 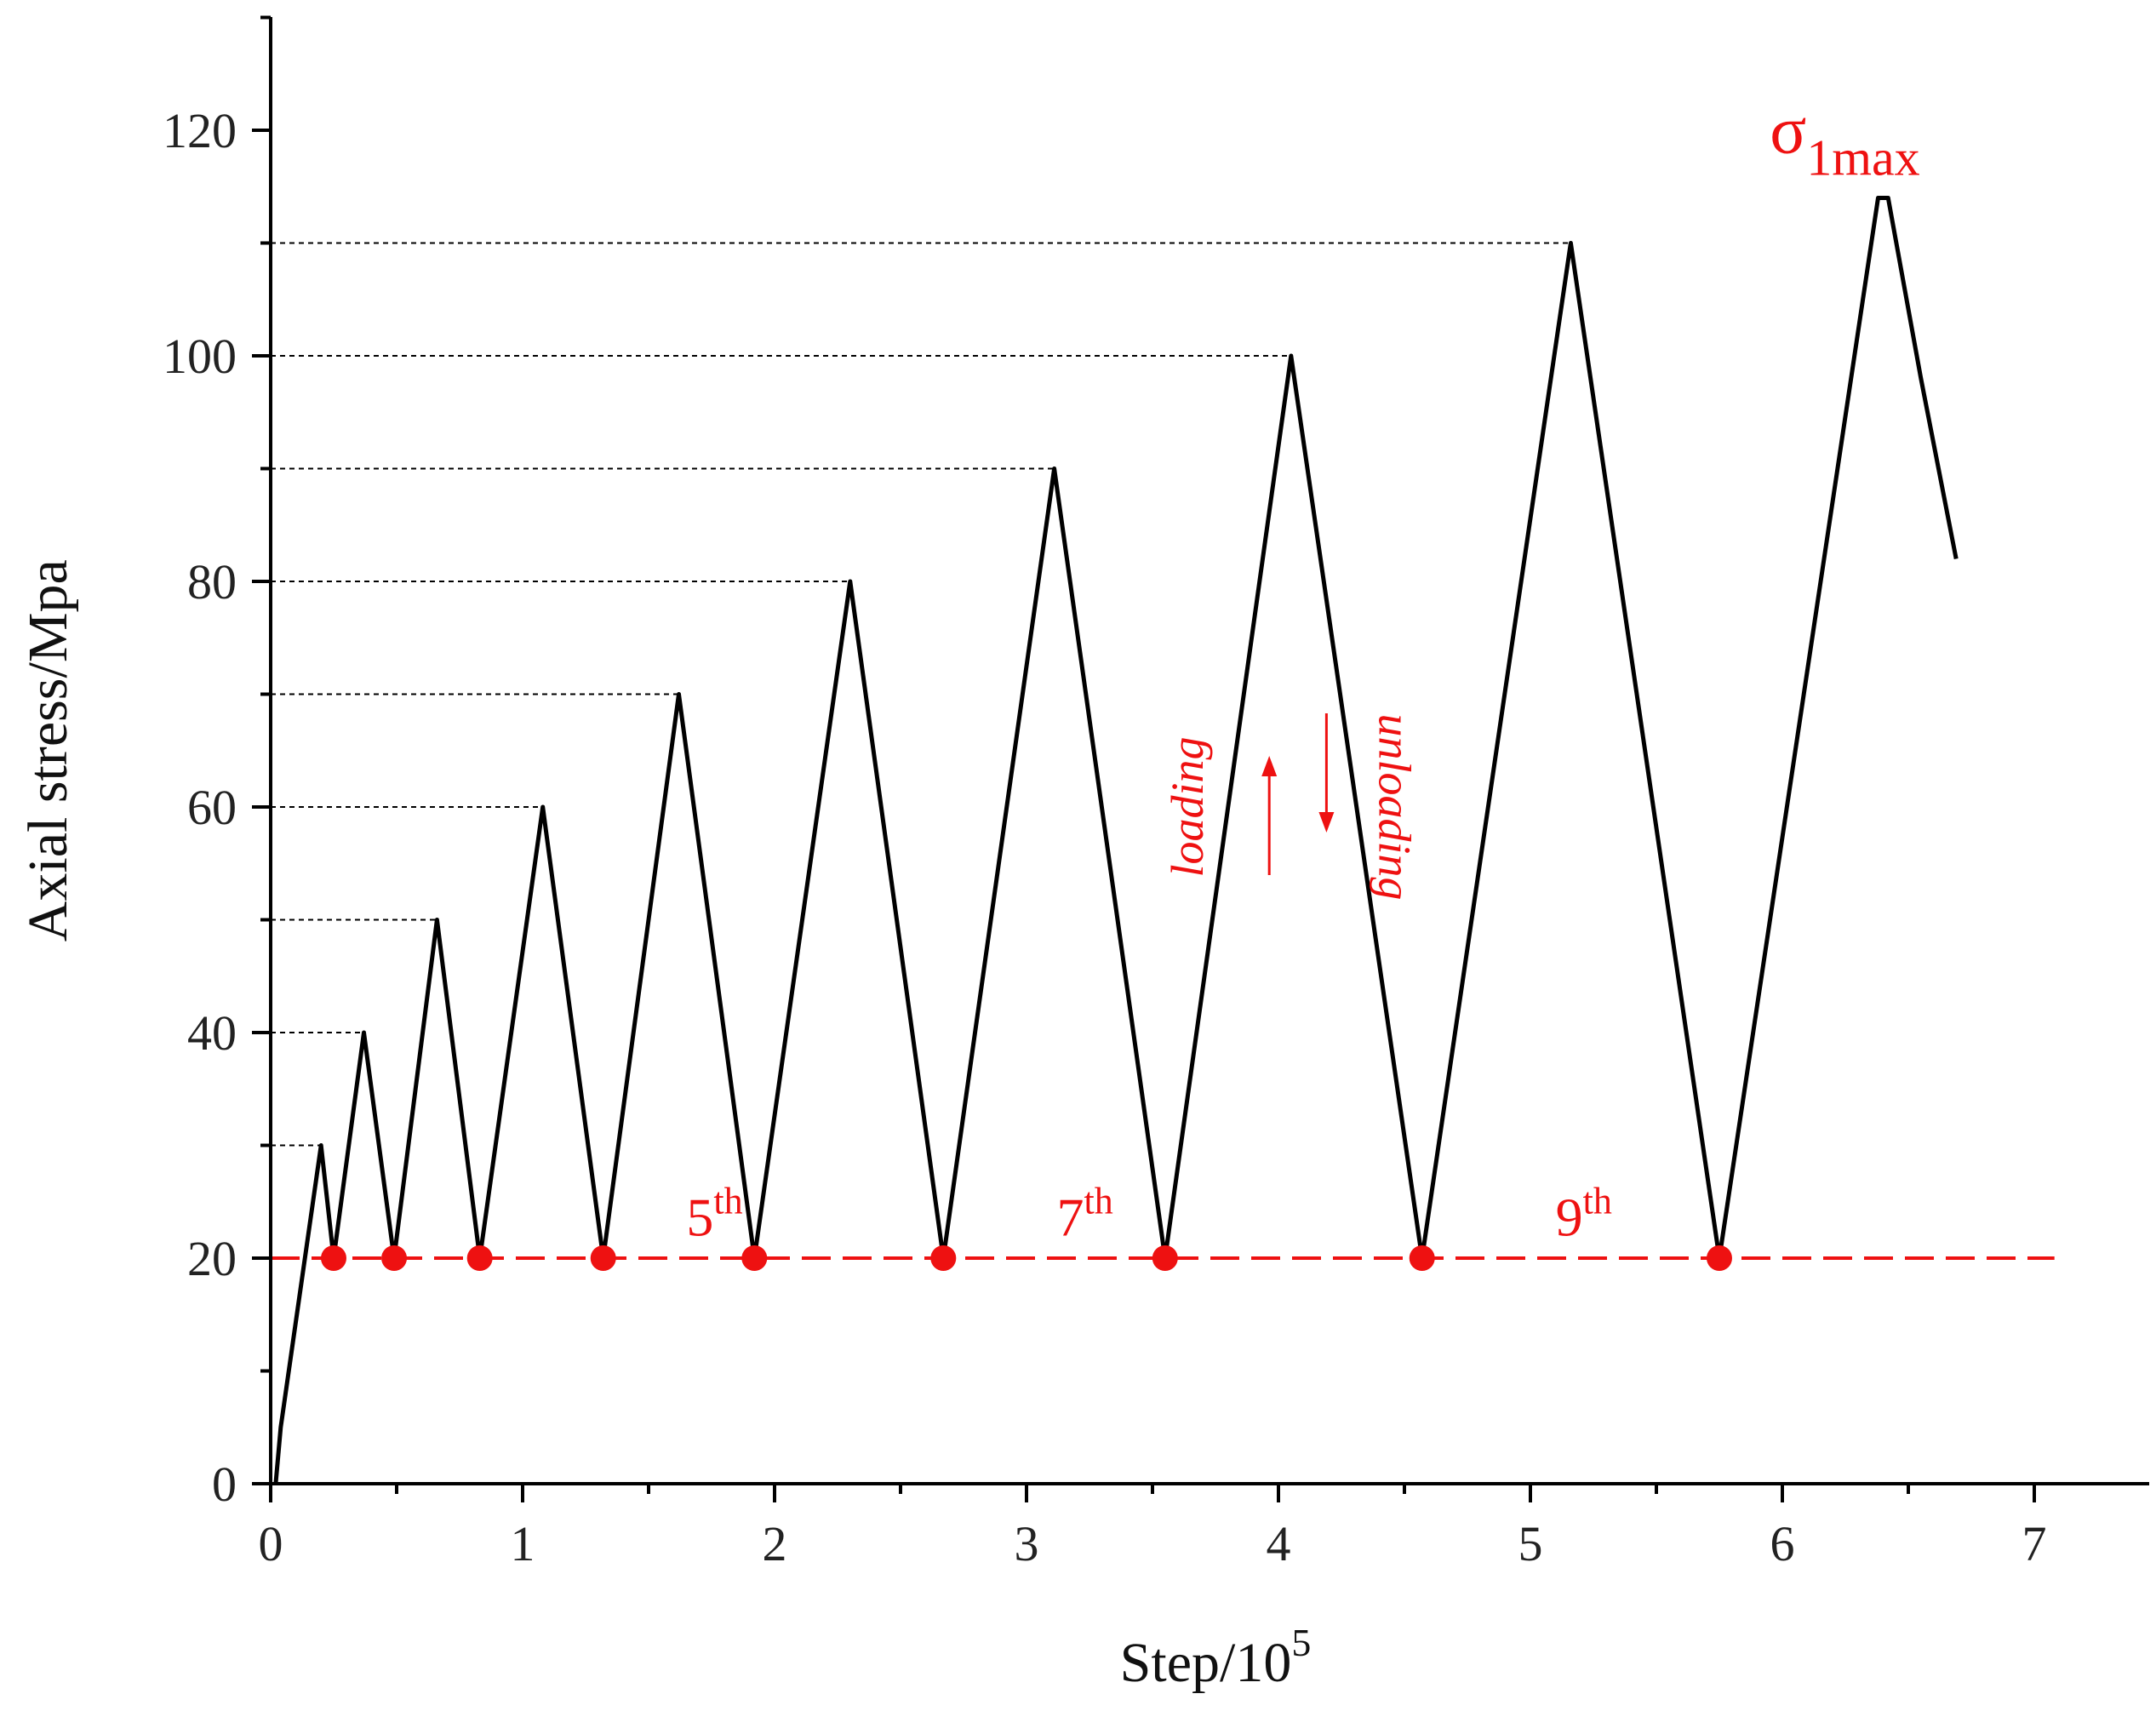 What do you see at coordinates (1301, 1643) in the screenshot?
I see `x-axis-title-exponent: 5` at bounding box center [1301, 1643].